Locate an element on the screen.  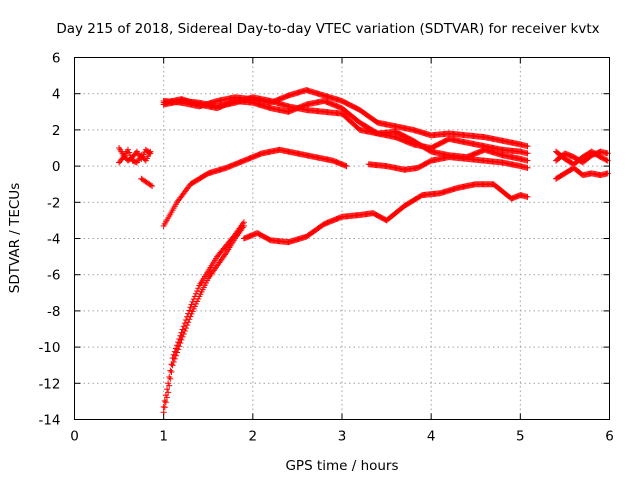
y-tick-label: 2 is located at coordinates (56, 131).